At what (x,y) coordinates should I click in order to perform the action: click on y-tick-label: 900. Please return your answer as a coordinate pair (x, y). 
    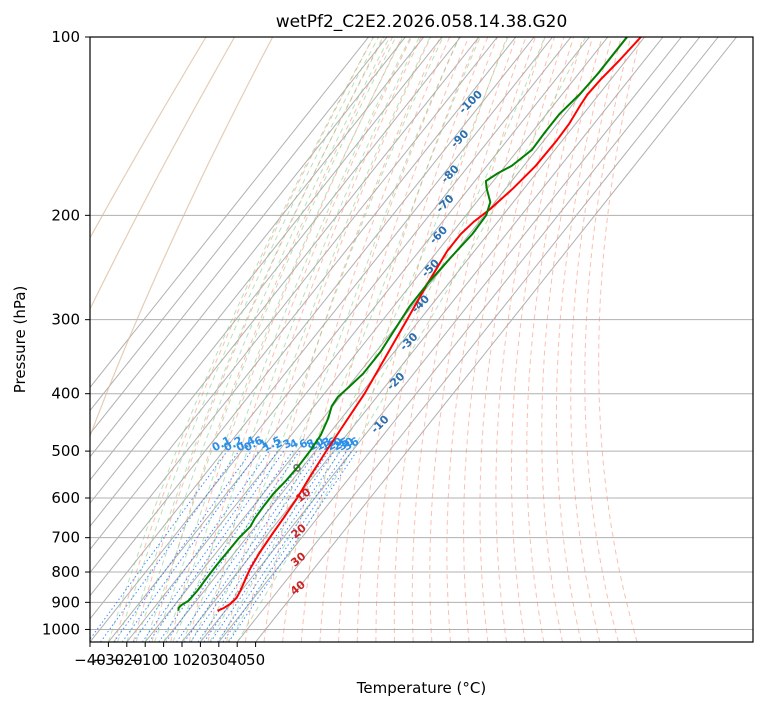
    Looking at the image, I should click on (65, 602).